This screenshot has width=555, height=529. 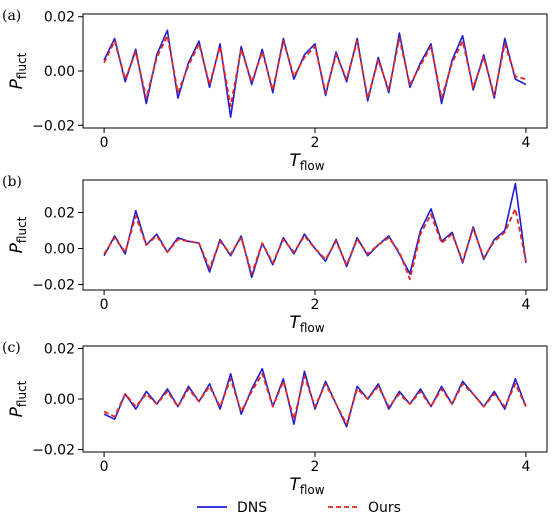 I want to click on legend-label-dns: DNS, so click(x=252, y=508).